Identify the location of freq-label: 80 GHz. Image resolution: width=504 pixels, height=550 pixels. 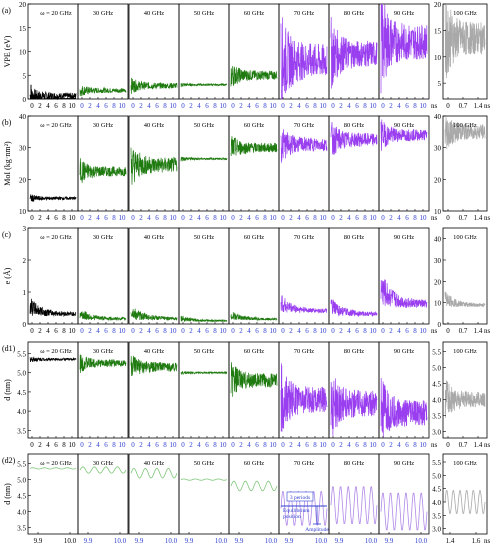
(354, 125).